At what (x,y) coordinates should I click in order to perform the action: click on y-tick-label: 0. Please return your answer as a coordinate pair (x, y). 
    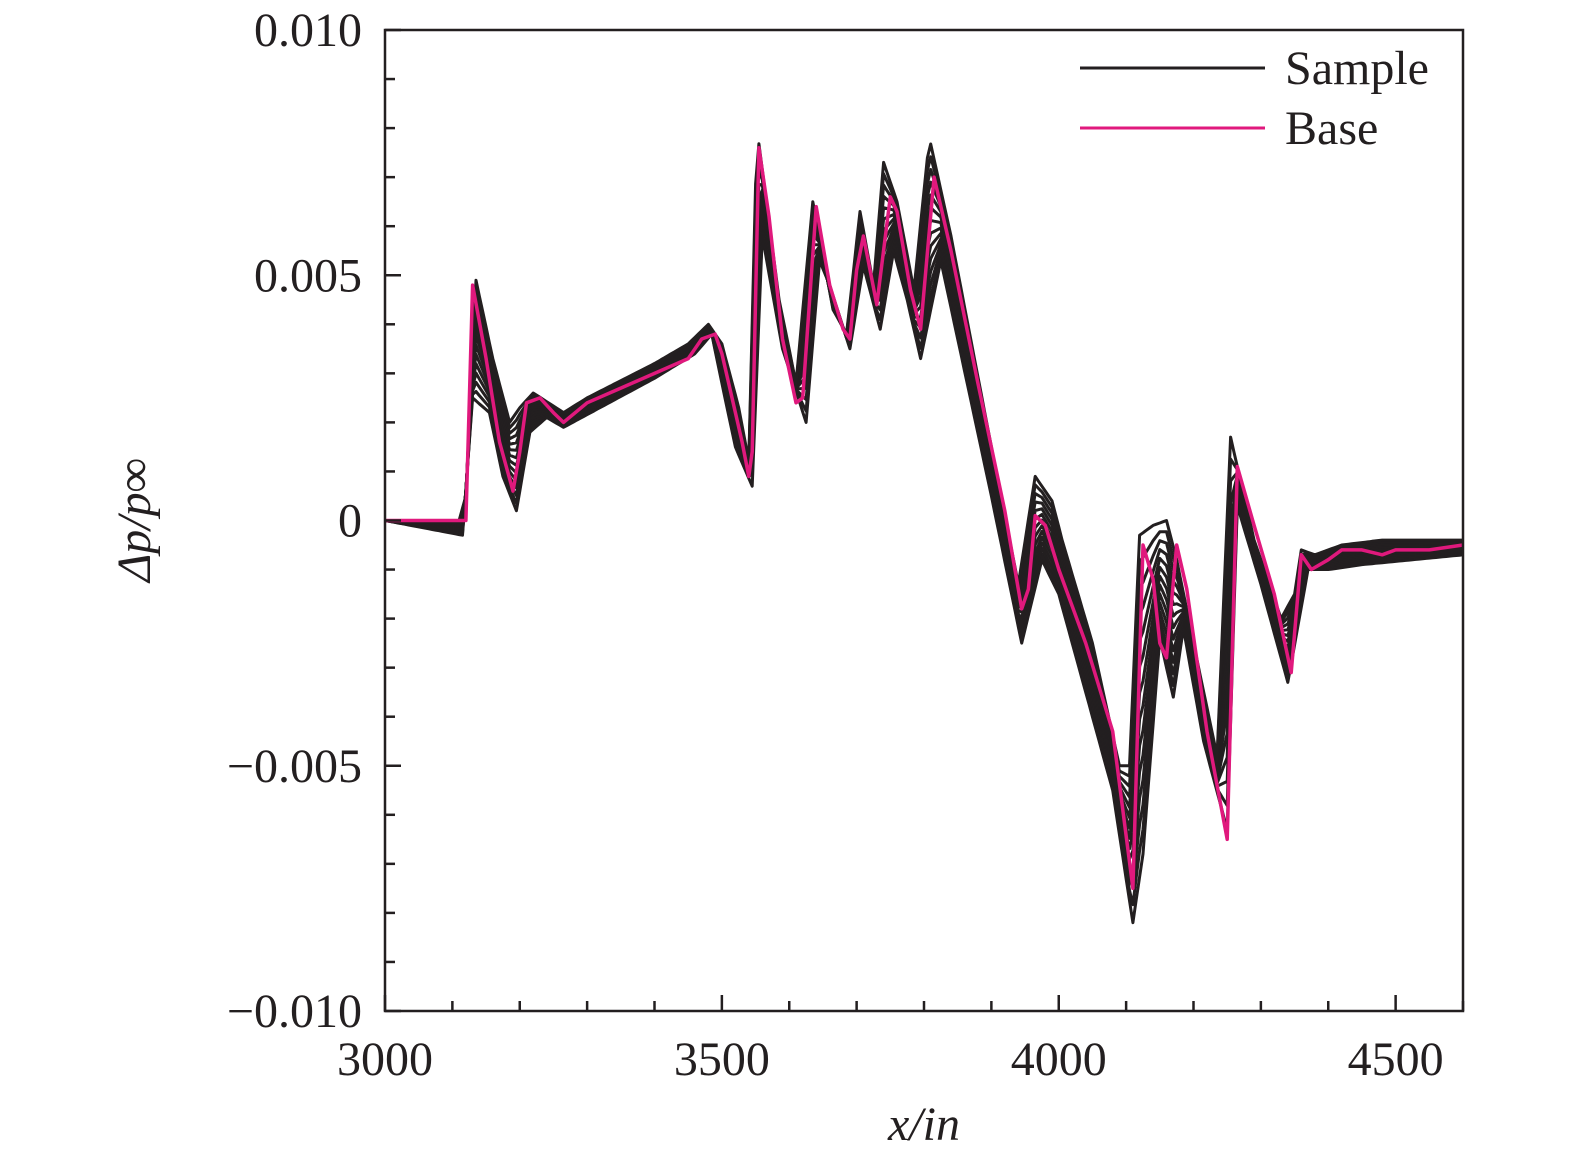
    Looking at the image, I should click on (350, 521).